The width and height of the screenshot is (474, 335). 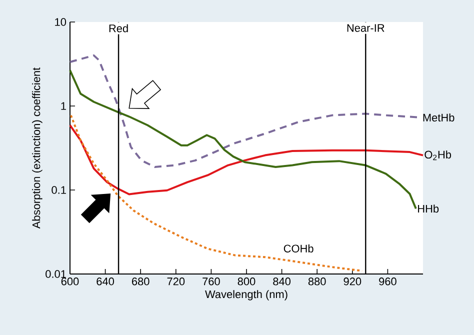 I want to click on y-axis-title: Absorption (extinction) coefficient, so click(x=37, y=148).